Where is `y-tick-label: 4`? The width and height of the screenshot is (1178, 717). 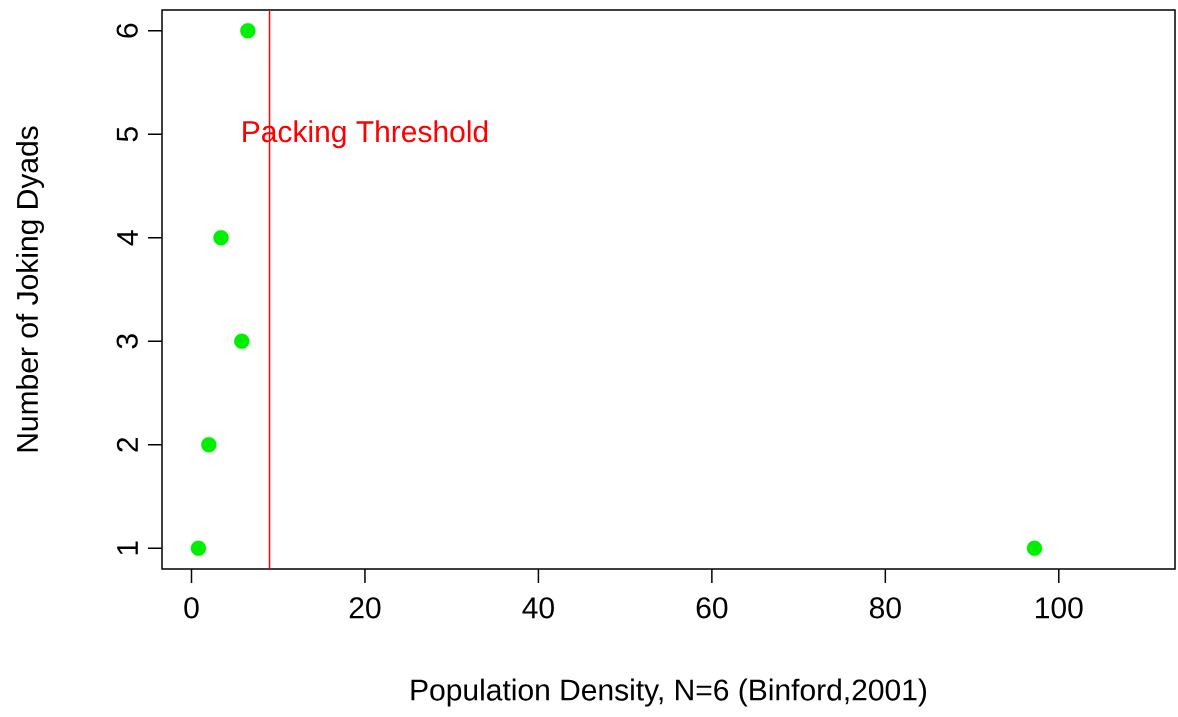 y-tick-label: 4 is located at coordinates (127, 238).